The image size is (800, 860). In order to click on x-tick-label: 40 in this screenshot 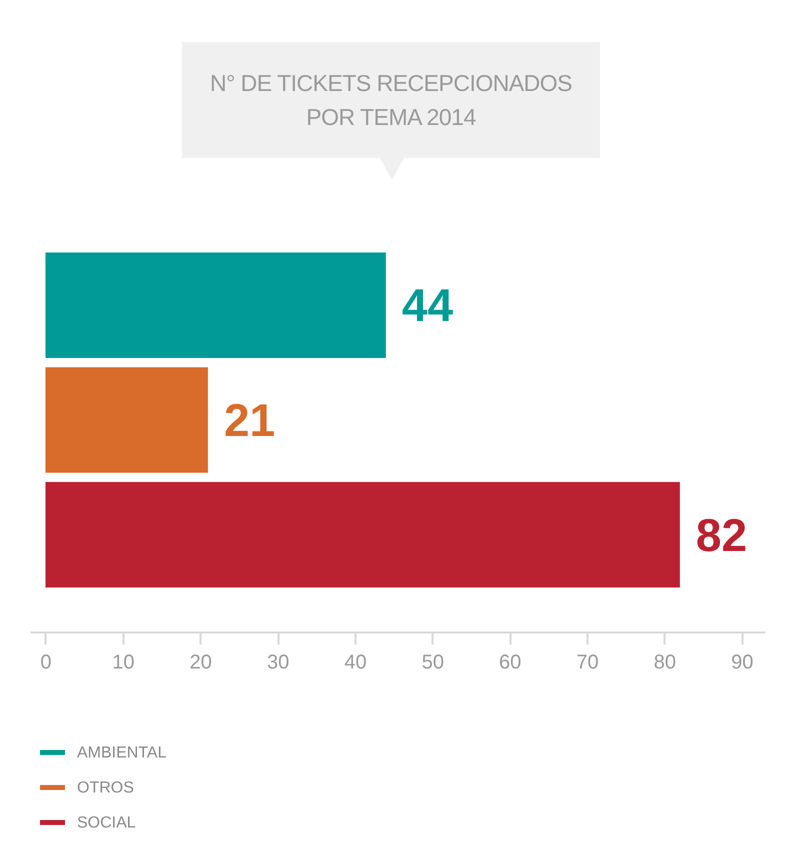, I will do `click(355, 663)`.